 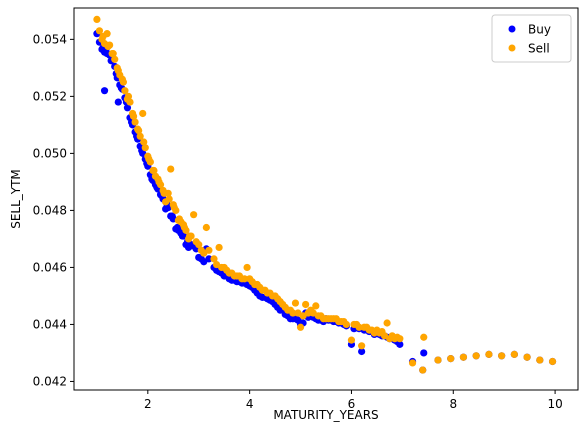 I want to click on x-tick-label: 6, so click(x=352, y=404).